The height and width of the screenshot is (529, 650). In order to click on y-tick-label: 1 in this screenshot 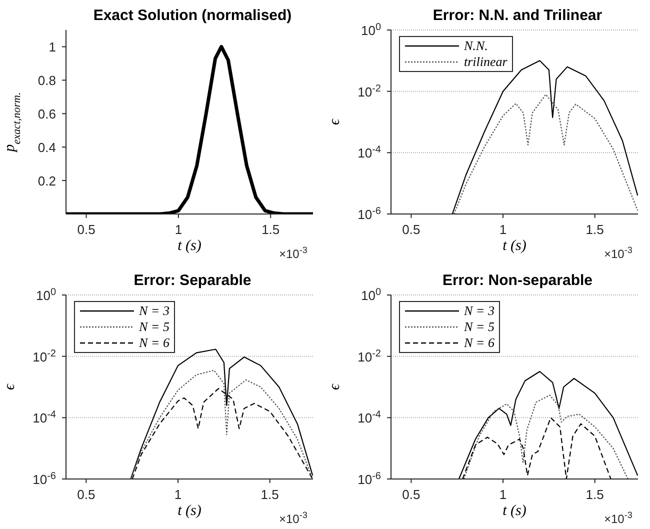, I will do `click(52, 47)`.